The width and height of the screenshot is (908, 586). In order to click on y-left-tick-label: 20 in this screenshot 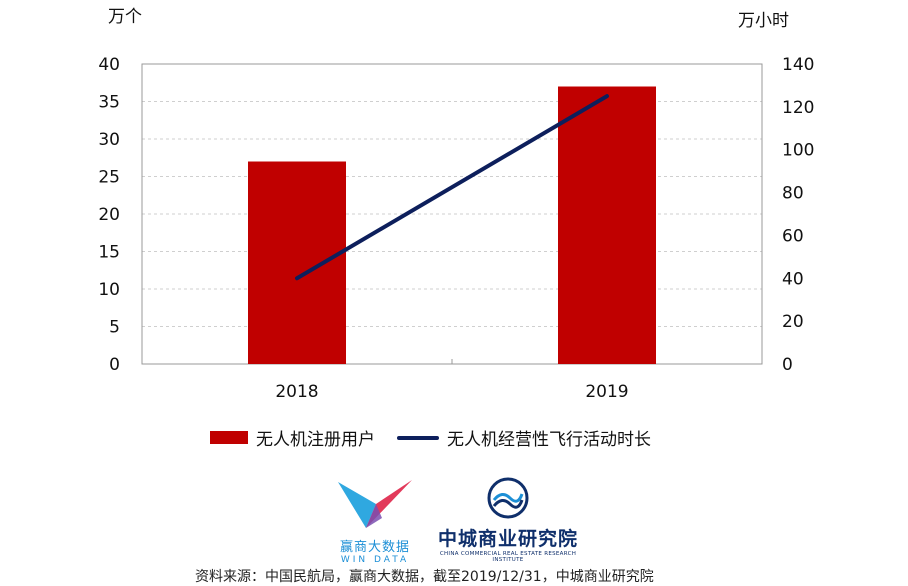, I will do `click(109, 215)`.